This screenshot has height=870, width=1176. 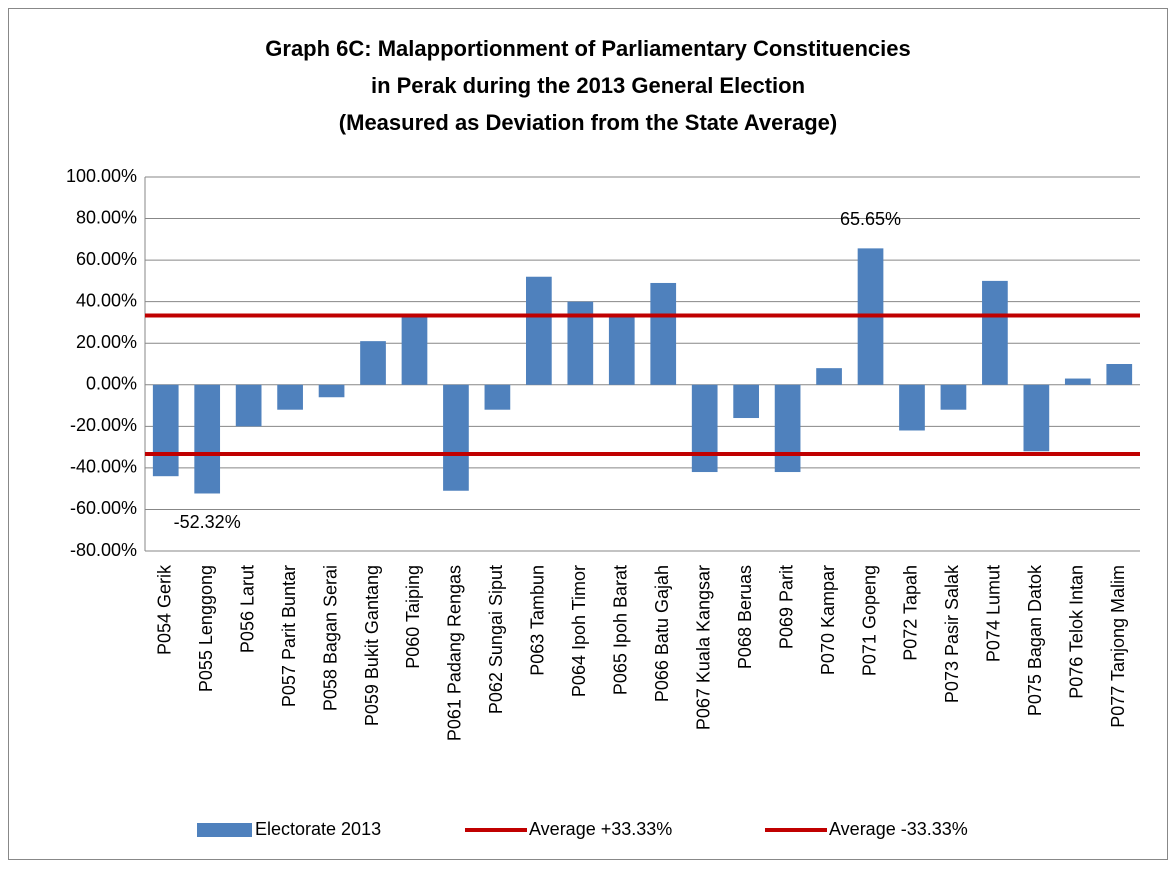 What do you see at coordinates (413, 617) in the screenshot?
I see `x-tick-label: P060 Taiping` at bounding box center [413, 617].